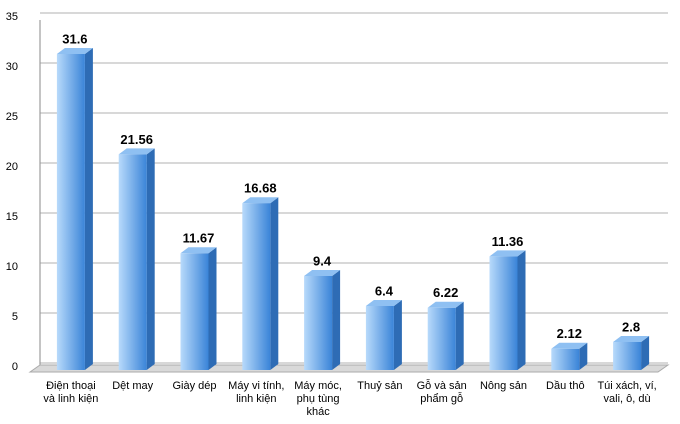  Describe the element at coordinates (199, 238) in the screenshot. I see `value-label: 11.67` at that location.